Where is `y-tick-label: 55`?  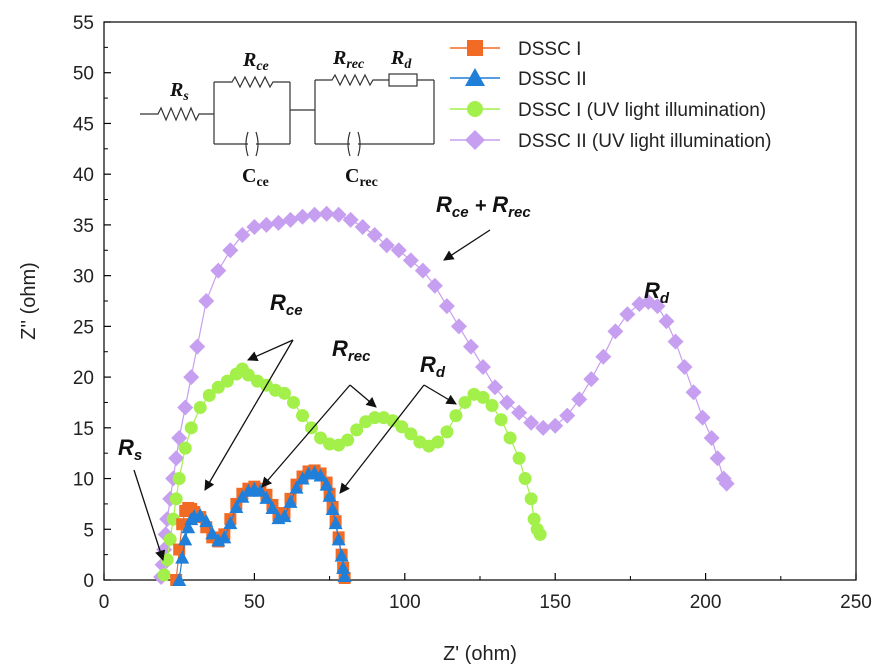 y-tick-label: 55 is located at coordinates (83, 23).